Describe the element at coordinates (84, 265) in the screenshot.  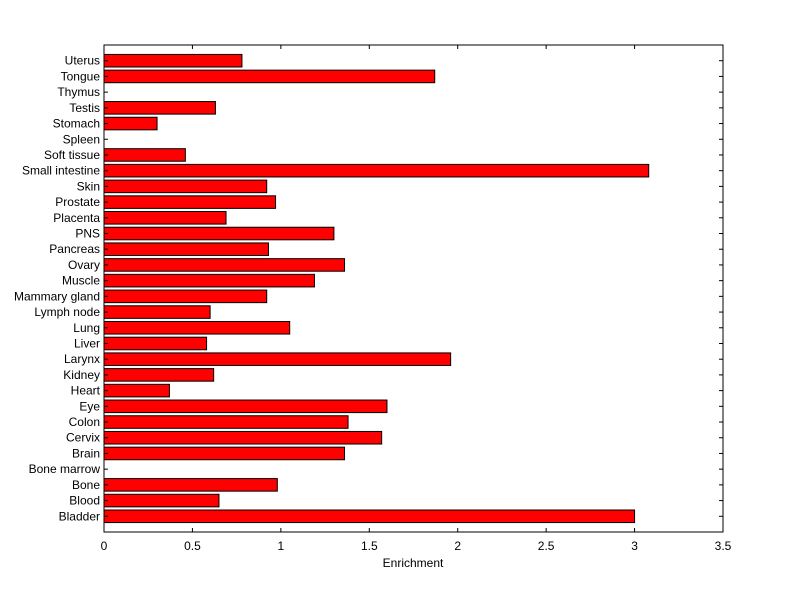
I see `y-tick-label: Ovary` at that location.